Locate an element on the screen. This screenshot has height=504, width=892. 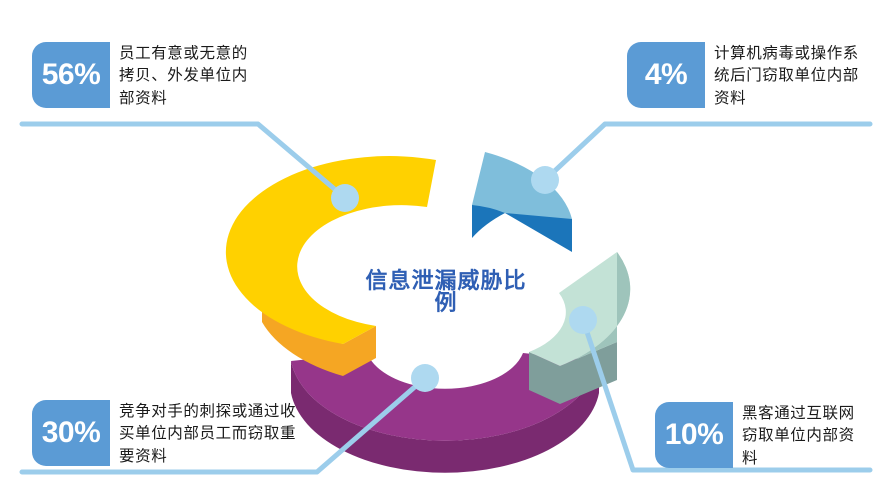
segment-virus-backdoor-top is located at coordinates (522, 185).